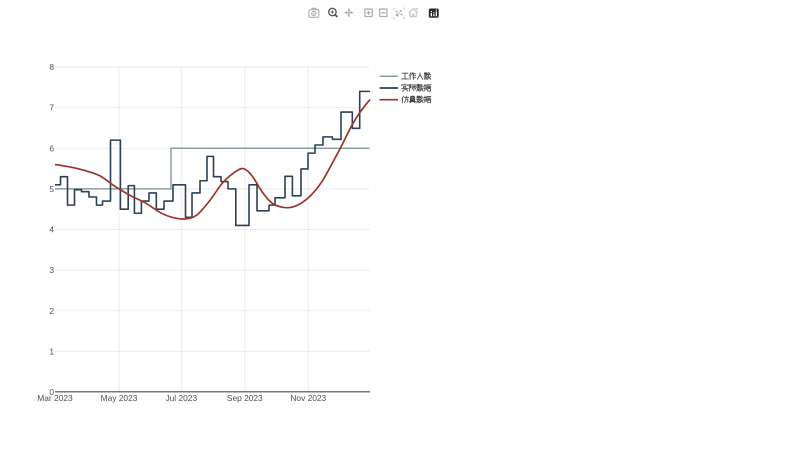  I want to click on svg-text: 3, so click(51, 270).